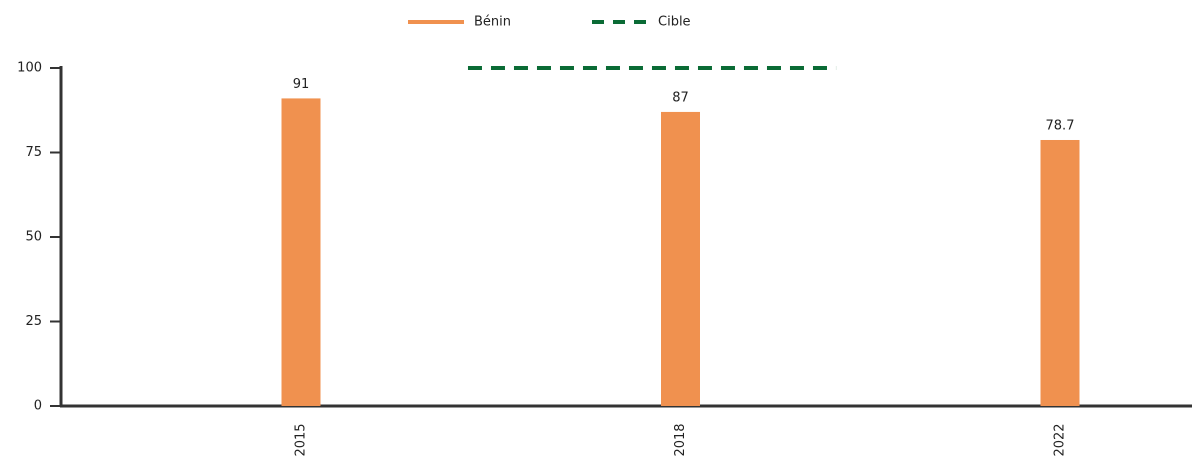  What do you see at coordinates (29, 68) in the screenshot?
I see `y-tick-label: 100` at bounding box center [29, 68].